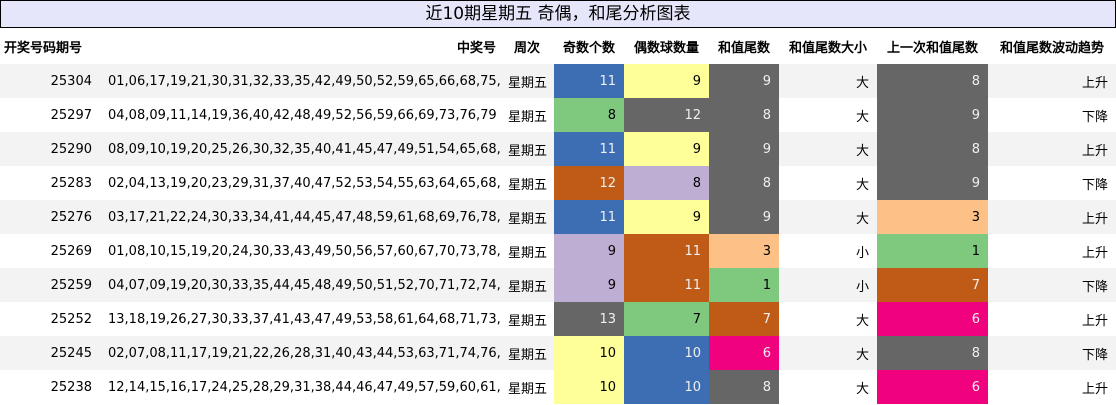  What do you see at coordinates (666, 115) in the screenshot?
I see `even-count-cell: 12` at bounding box center [666, 115].